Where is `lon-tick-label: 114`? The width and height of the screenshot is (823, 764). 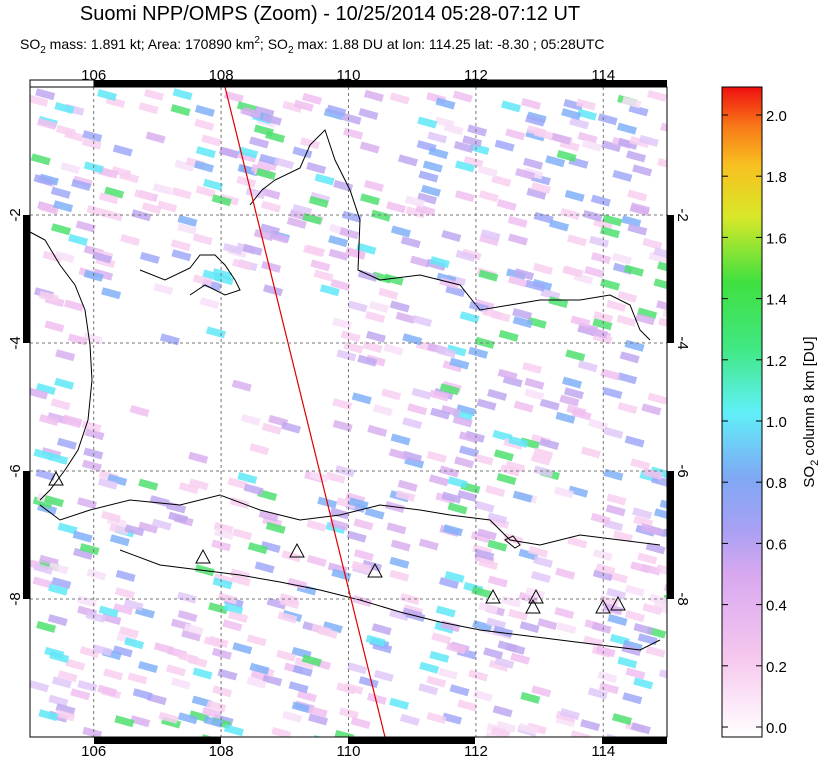
lon-tick-label: 114 is located at coordinates (603, 75).